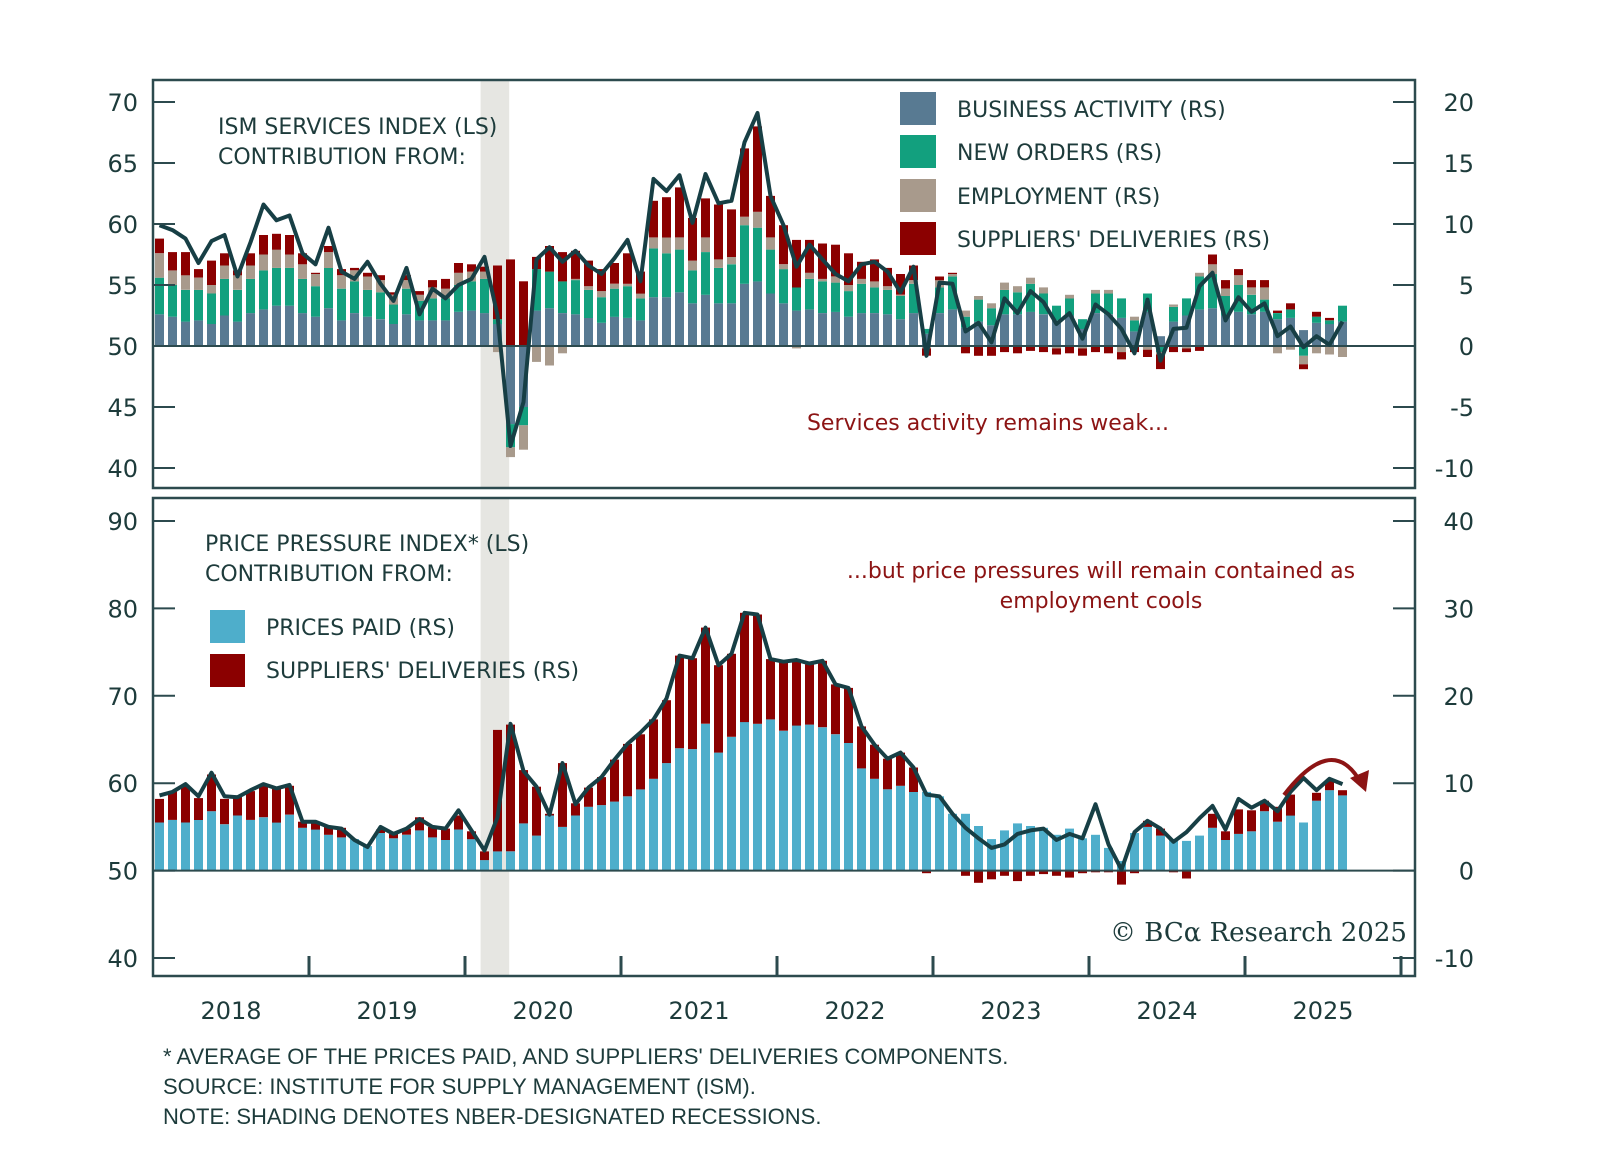 The height and width of the screenshot is (1169, 1600). What do you see at coordinates (854, 1011) in the screenshot?
I see `year-label: 2022` at bounding box center [854, 1011].